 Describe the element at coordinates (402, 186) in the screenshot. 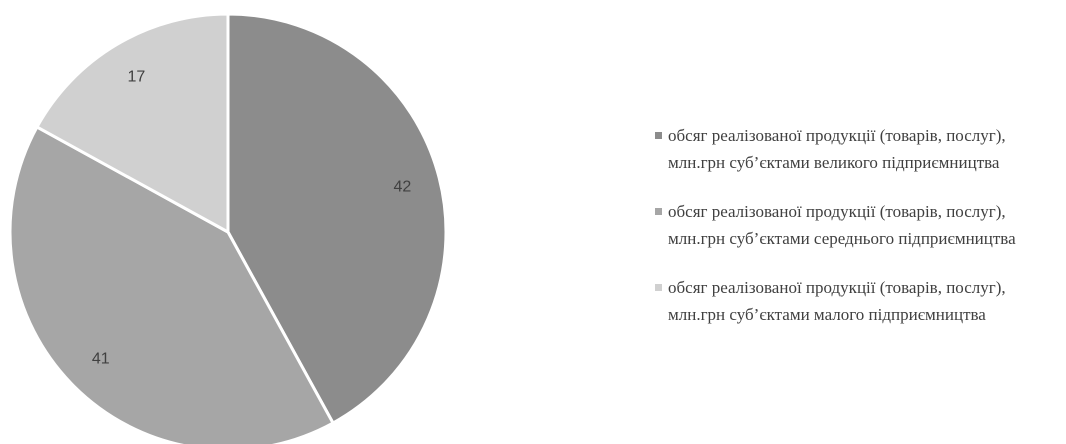

I see `data-label: 42` at that location.